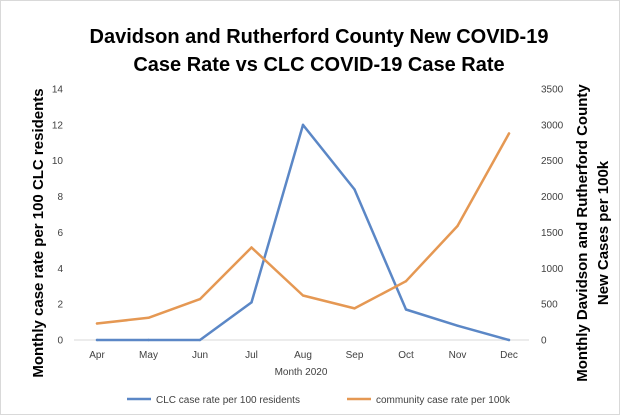  I want to click on right-axis-title-line-1: Monthly Davidson and Rutherford County, so click(582, 233).